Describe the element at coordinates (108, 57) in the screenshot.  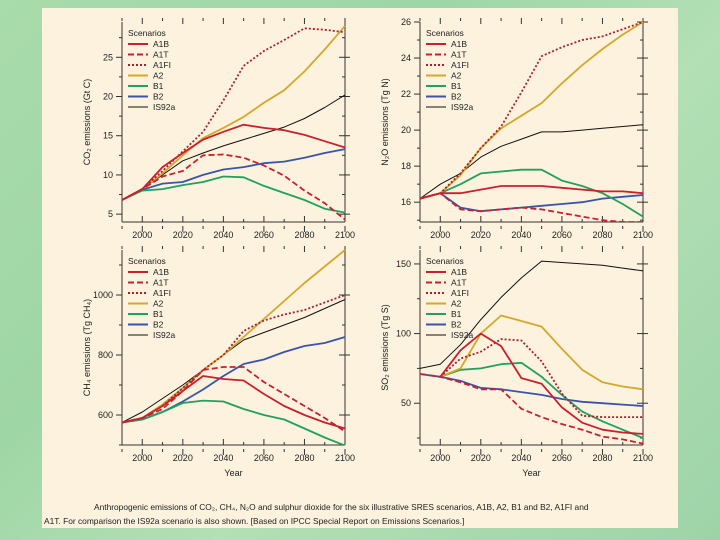
I see `y-tick-label: 25` at that location.